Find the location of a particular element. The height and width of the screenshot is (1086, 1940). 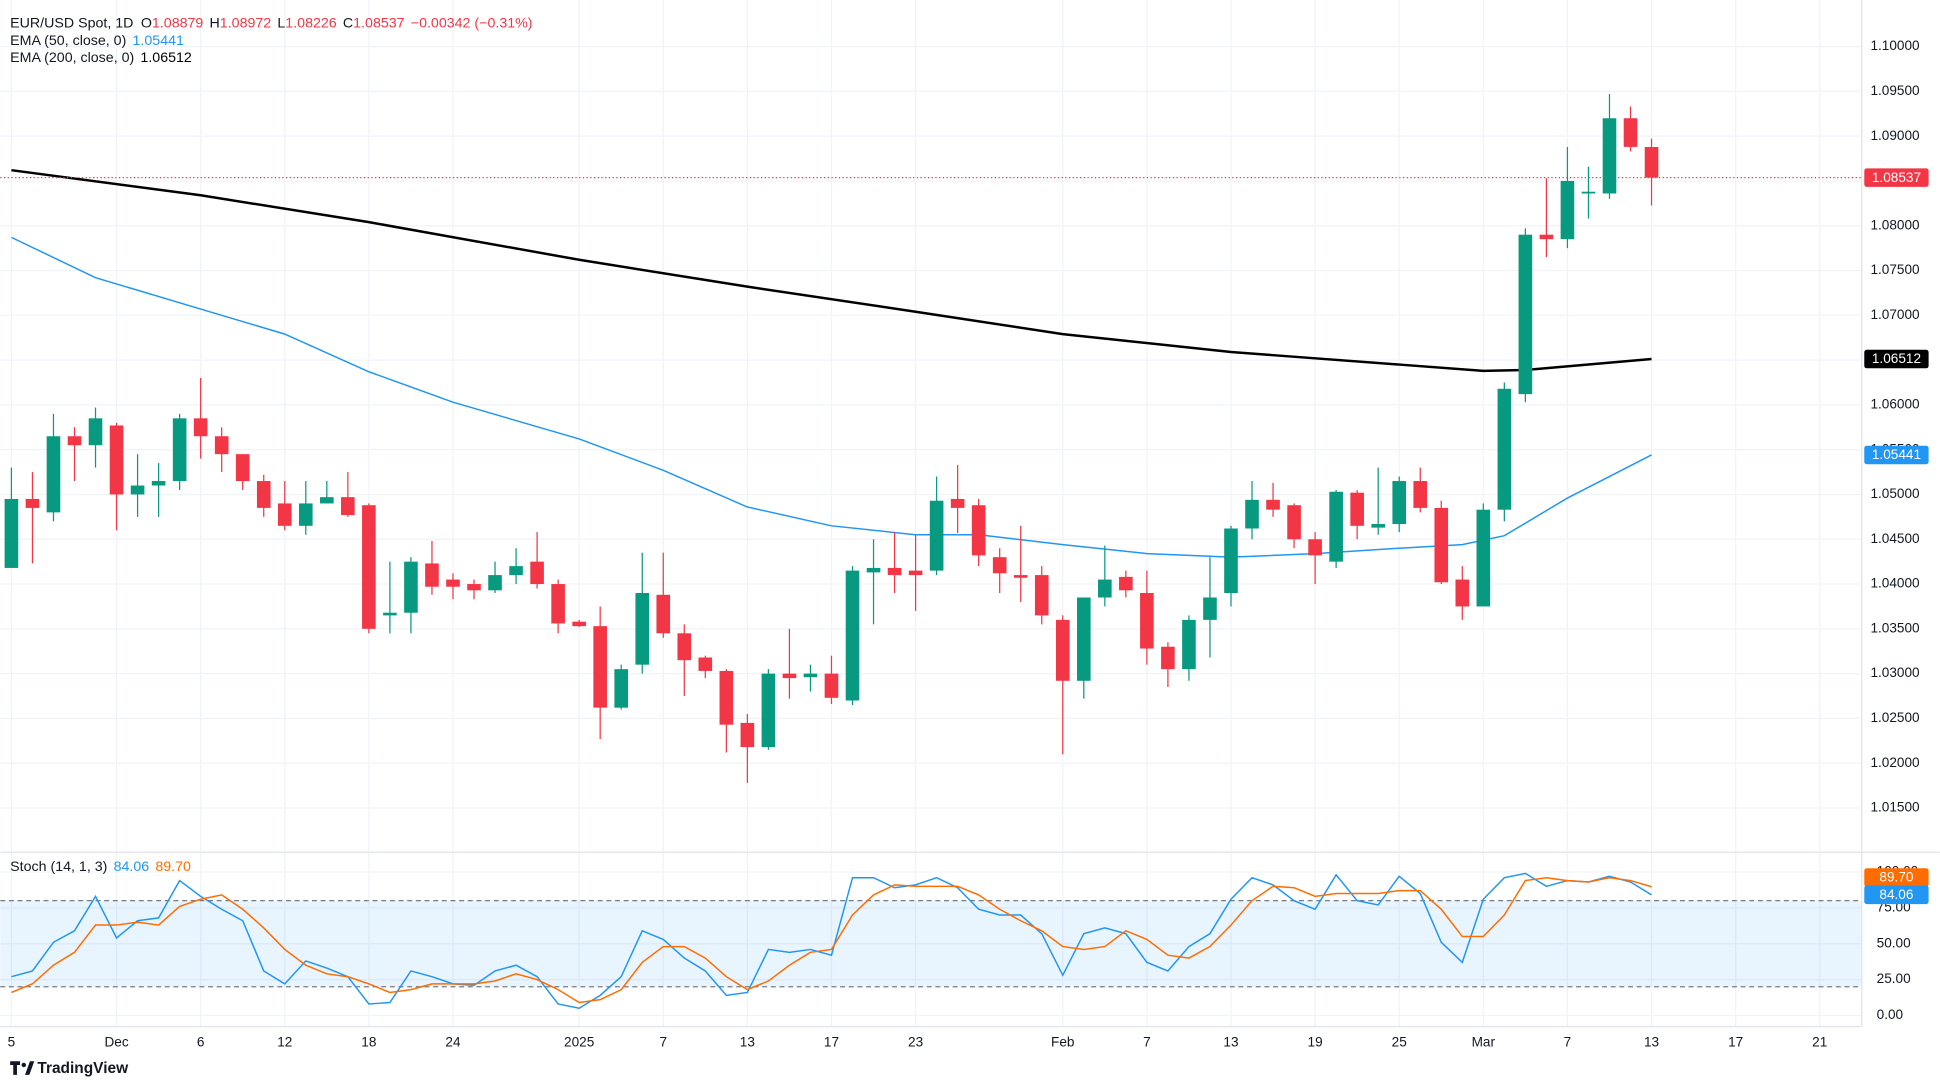

x-tick-label: 5 is located at coordinates (12, 1041).